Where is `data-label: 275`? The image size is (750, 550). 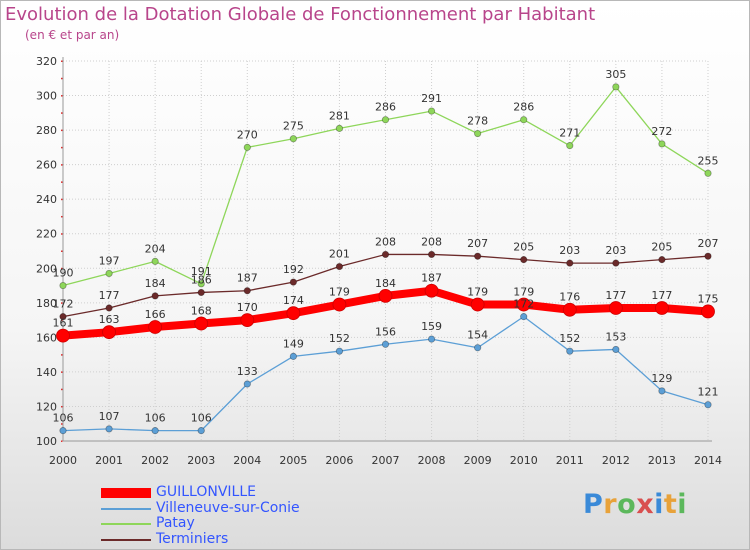
data-label: 275 is located at coordinates (293, 126).